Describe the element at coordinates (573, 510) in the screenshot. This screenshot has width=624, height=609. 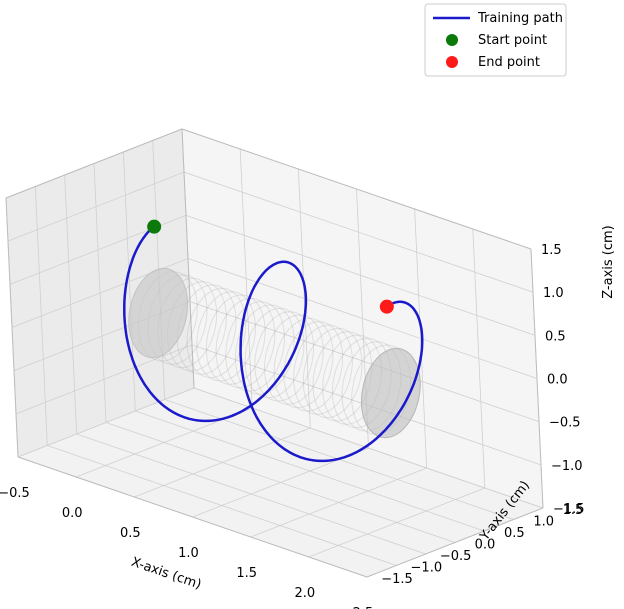
I see `y-tick-label: 1.5` at that location.